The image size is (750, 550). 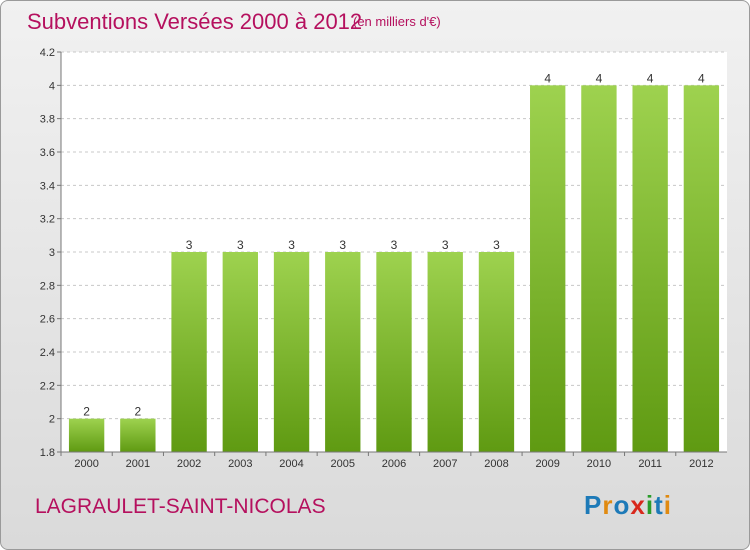 I want to click on logo-letter: o, so click(x=622, y=505).